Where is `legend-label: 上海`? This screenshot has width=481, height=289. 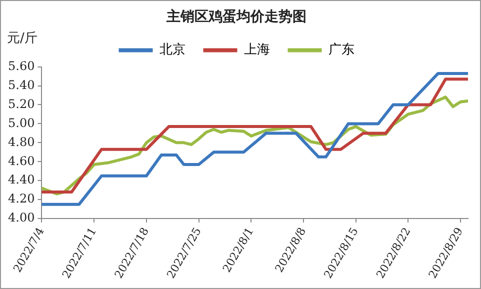 legend-label: 上海 is located at coordinates (257, 50).